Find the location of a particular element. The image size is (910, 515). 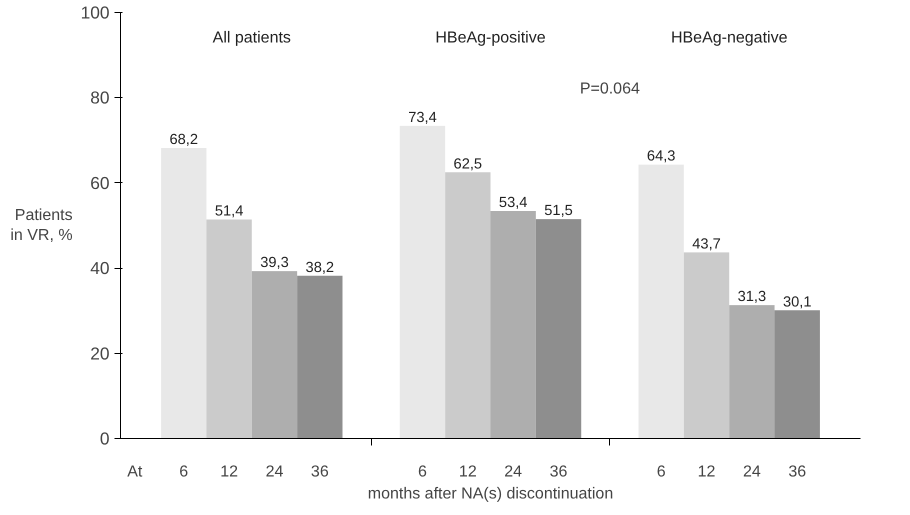

x-tick-label: HBeAg-positive is located at coordinates (490, 38).